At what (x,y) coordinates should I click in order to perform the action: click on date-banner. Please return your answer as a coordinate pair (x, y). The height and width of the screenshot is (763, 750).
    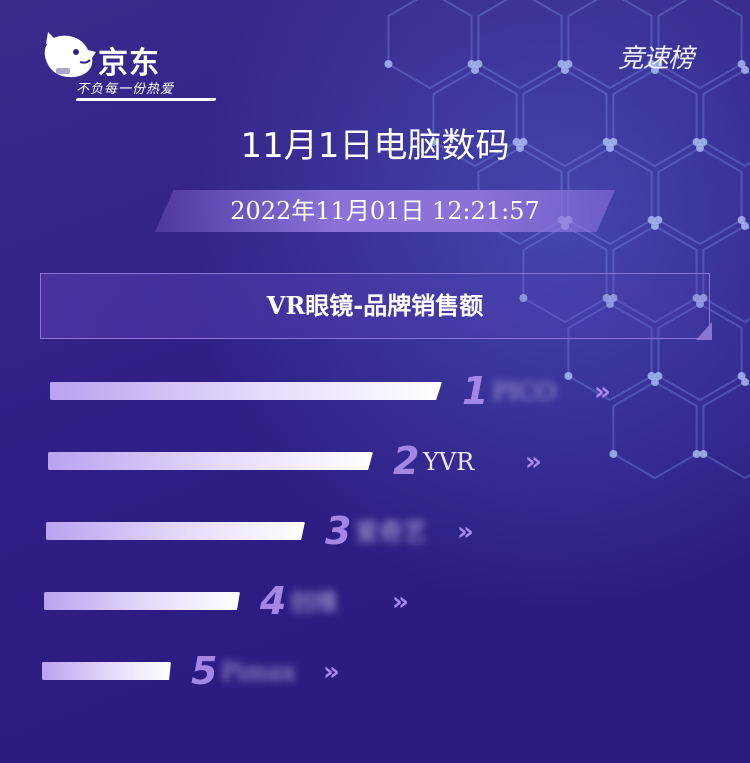
    Looking at the image, I should click on (385, 211).